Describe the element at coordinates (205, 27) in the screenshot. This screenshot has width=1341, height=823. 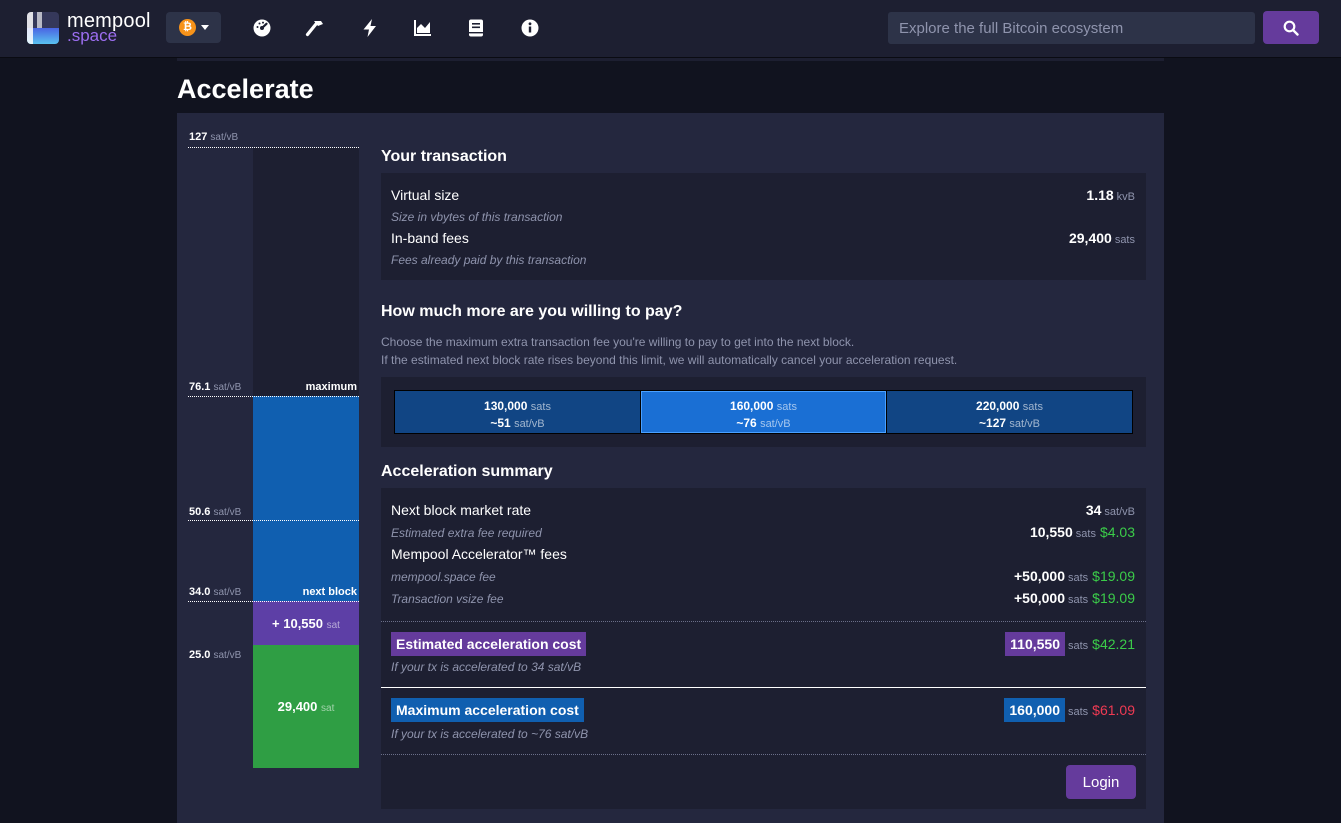
I see `chevron-down-icon` at that location.